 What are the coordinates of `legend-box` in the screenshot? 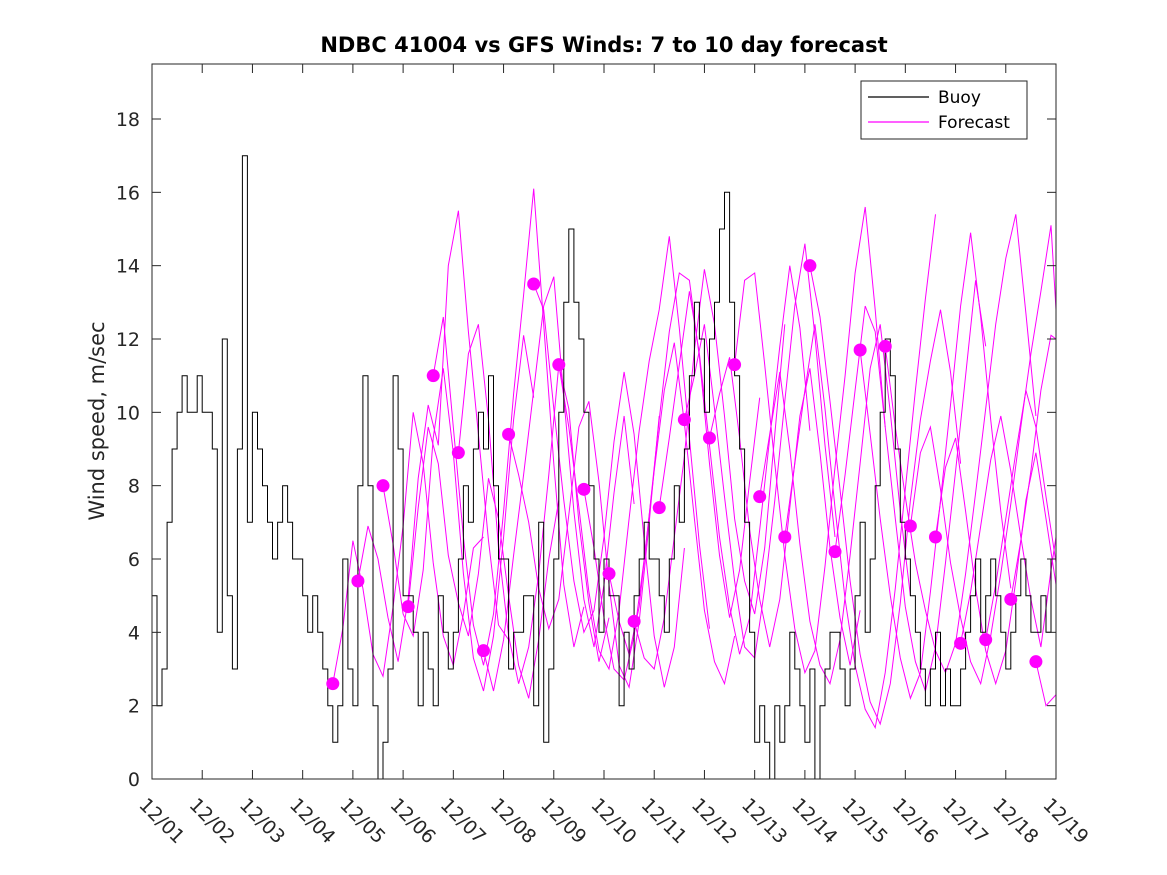 It's located at (944, 110).